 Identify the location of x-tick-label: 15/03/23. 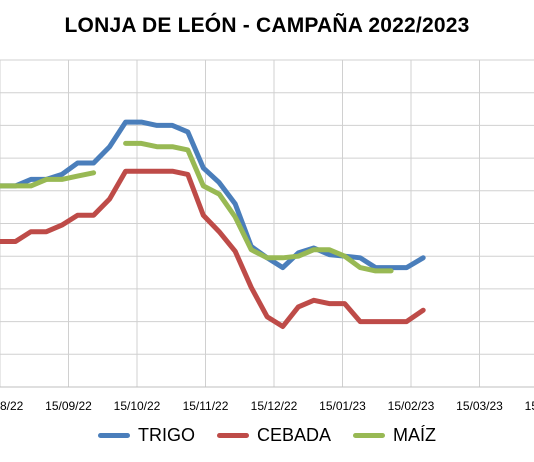
(479, 406).